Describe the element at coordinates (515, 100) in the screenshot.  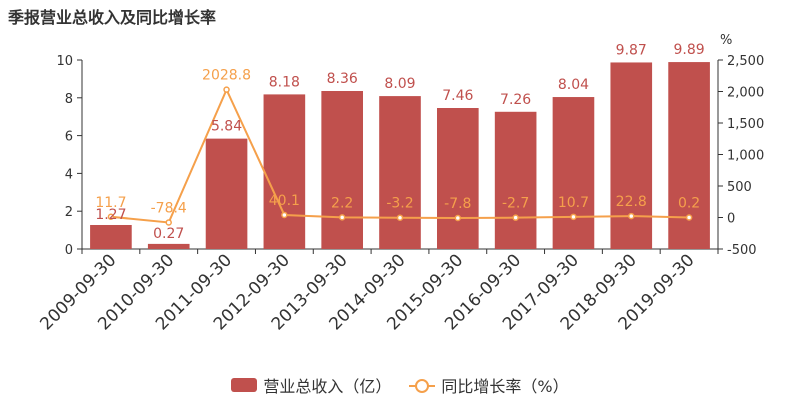
I see `bar-data-label: 7.26` at that location.